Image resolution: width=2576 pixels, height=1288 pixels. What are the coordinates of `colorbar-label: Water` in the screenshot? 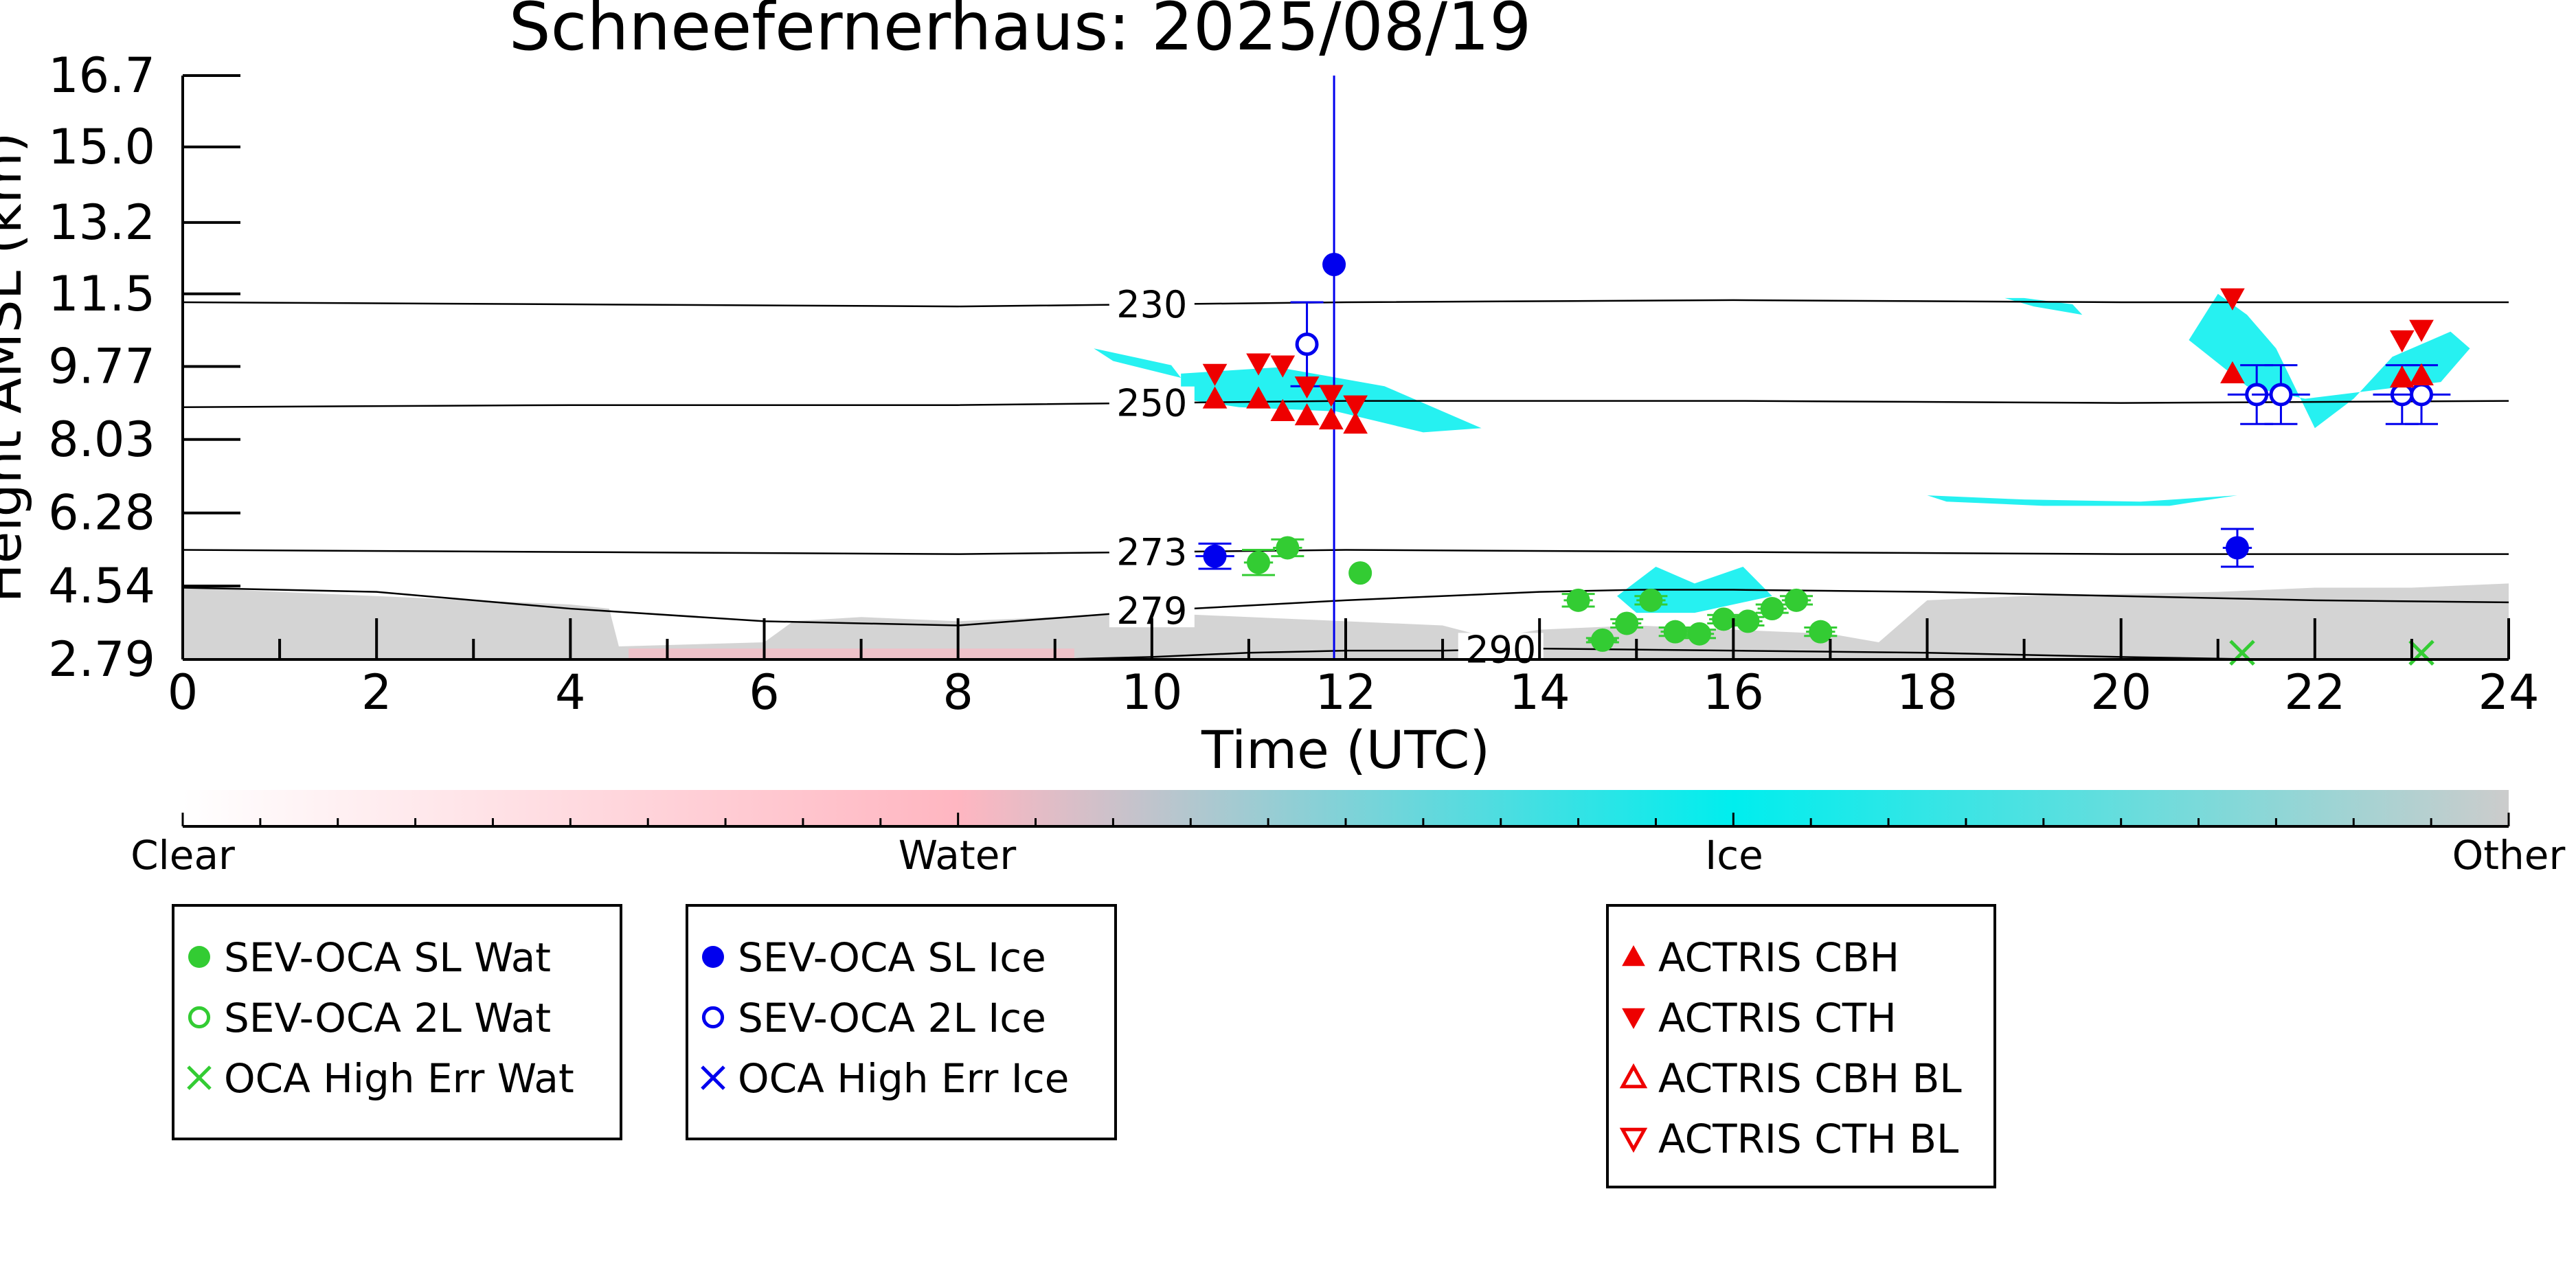 It's located at (958, 855).